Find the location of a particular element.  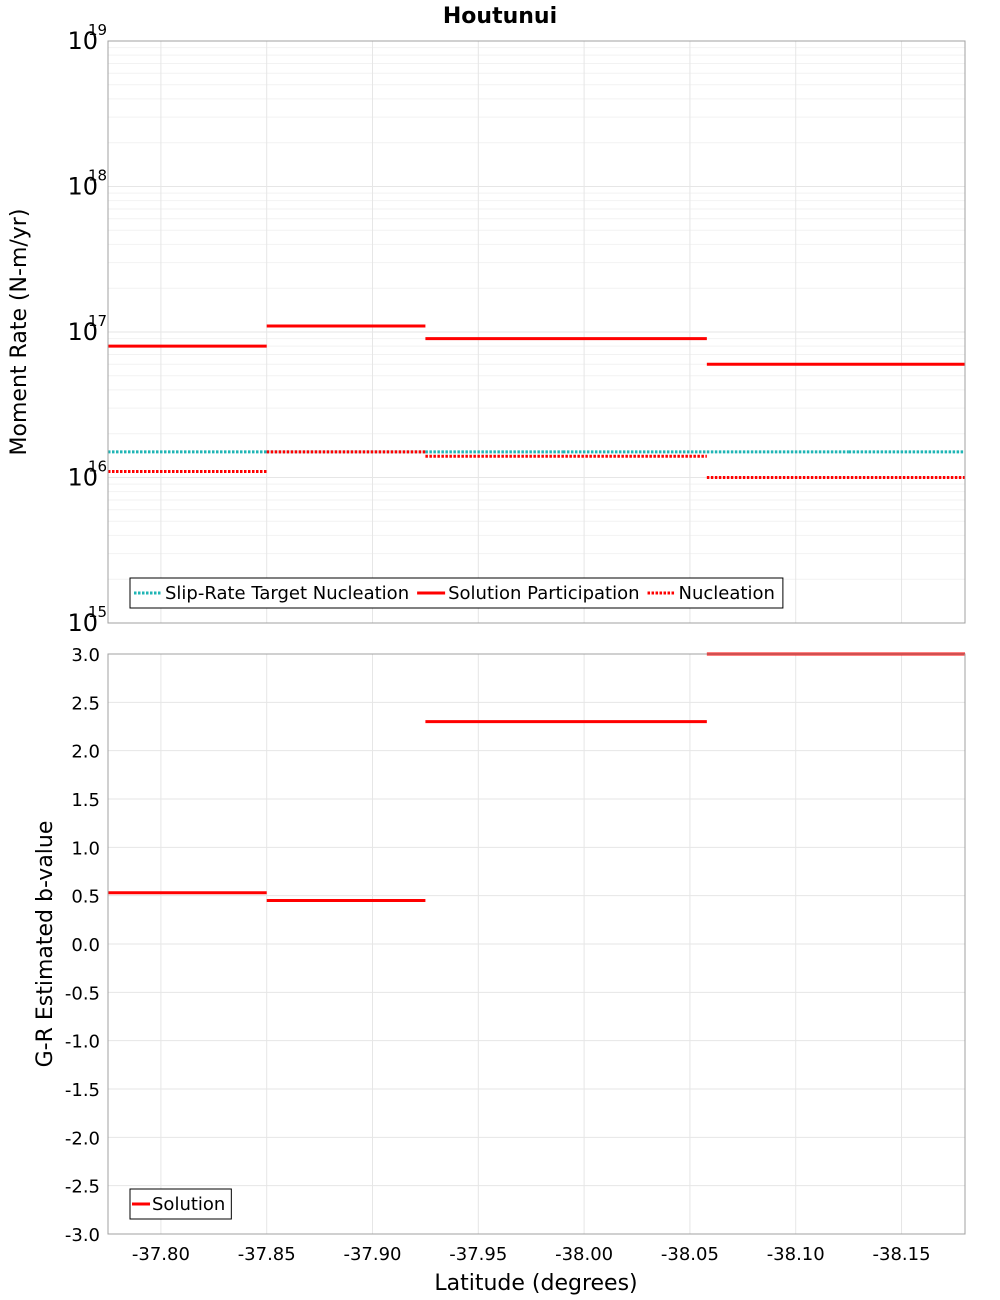

y-tick-label: 3.0 is located at coordinates (85, 655).